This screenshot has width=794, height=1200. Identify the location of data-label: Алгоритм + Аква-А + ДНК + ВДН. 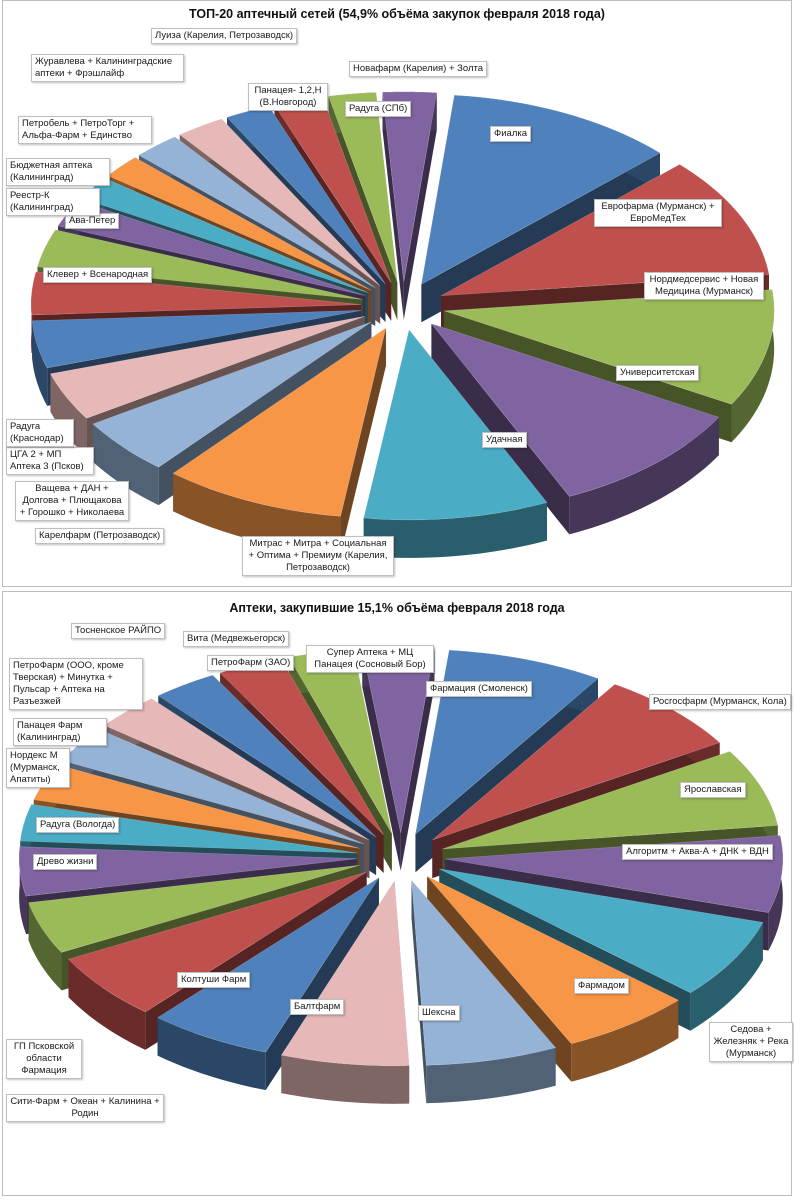
(697, 852).